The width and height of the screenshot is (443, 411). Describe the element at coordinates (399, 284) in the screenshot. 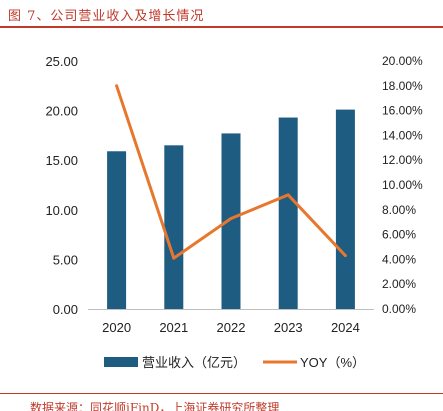

I see `right-tick-label: 2.00%` at that location.